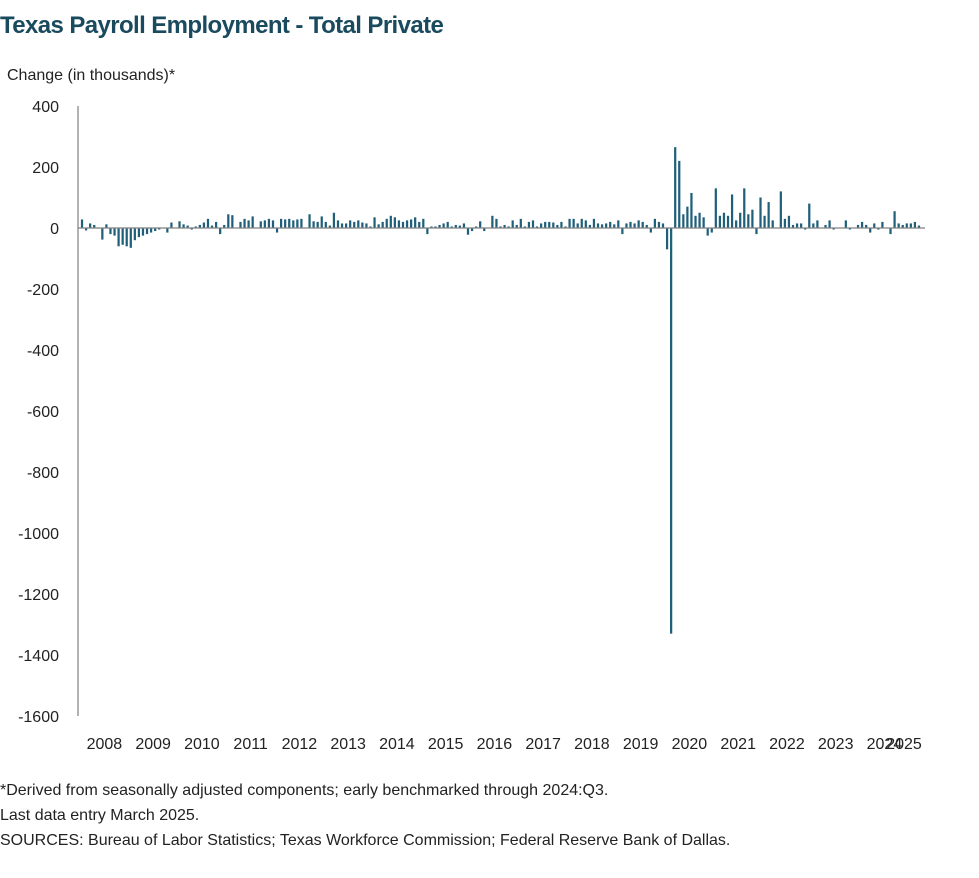 The height and width of the screenshot is (878, 979). Describe the element at coordinates (43, 473) in the screenshot. I see `y-tick-label: -800` at that location.